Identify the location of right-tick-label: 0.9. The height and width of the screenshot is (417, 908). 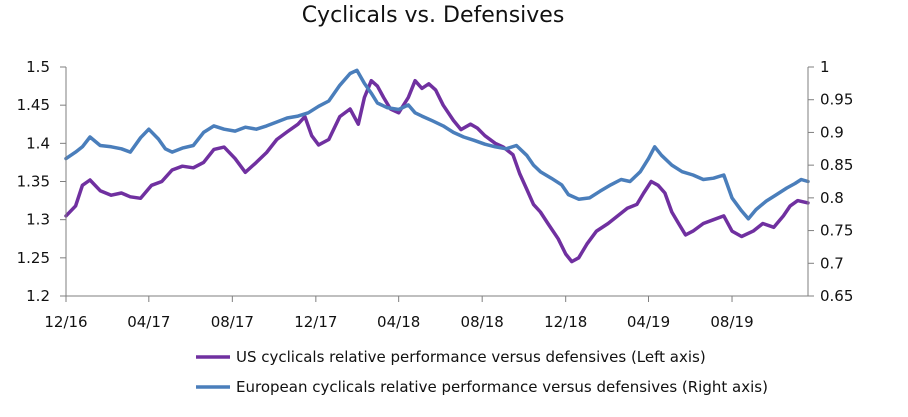
(832, 132).